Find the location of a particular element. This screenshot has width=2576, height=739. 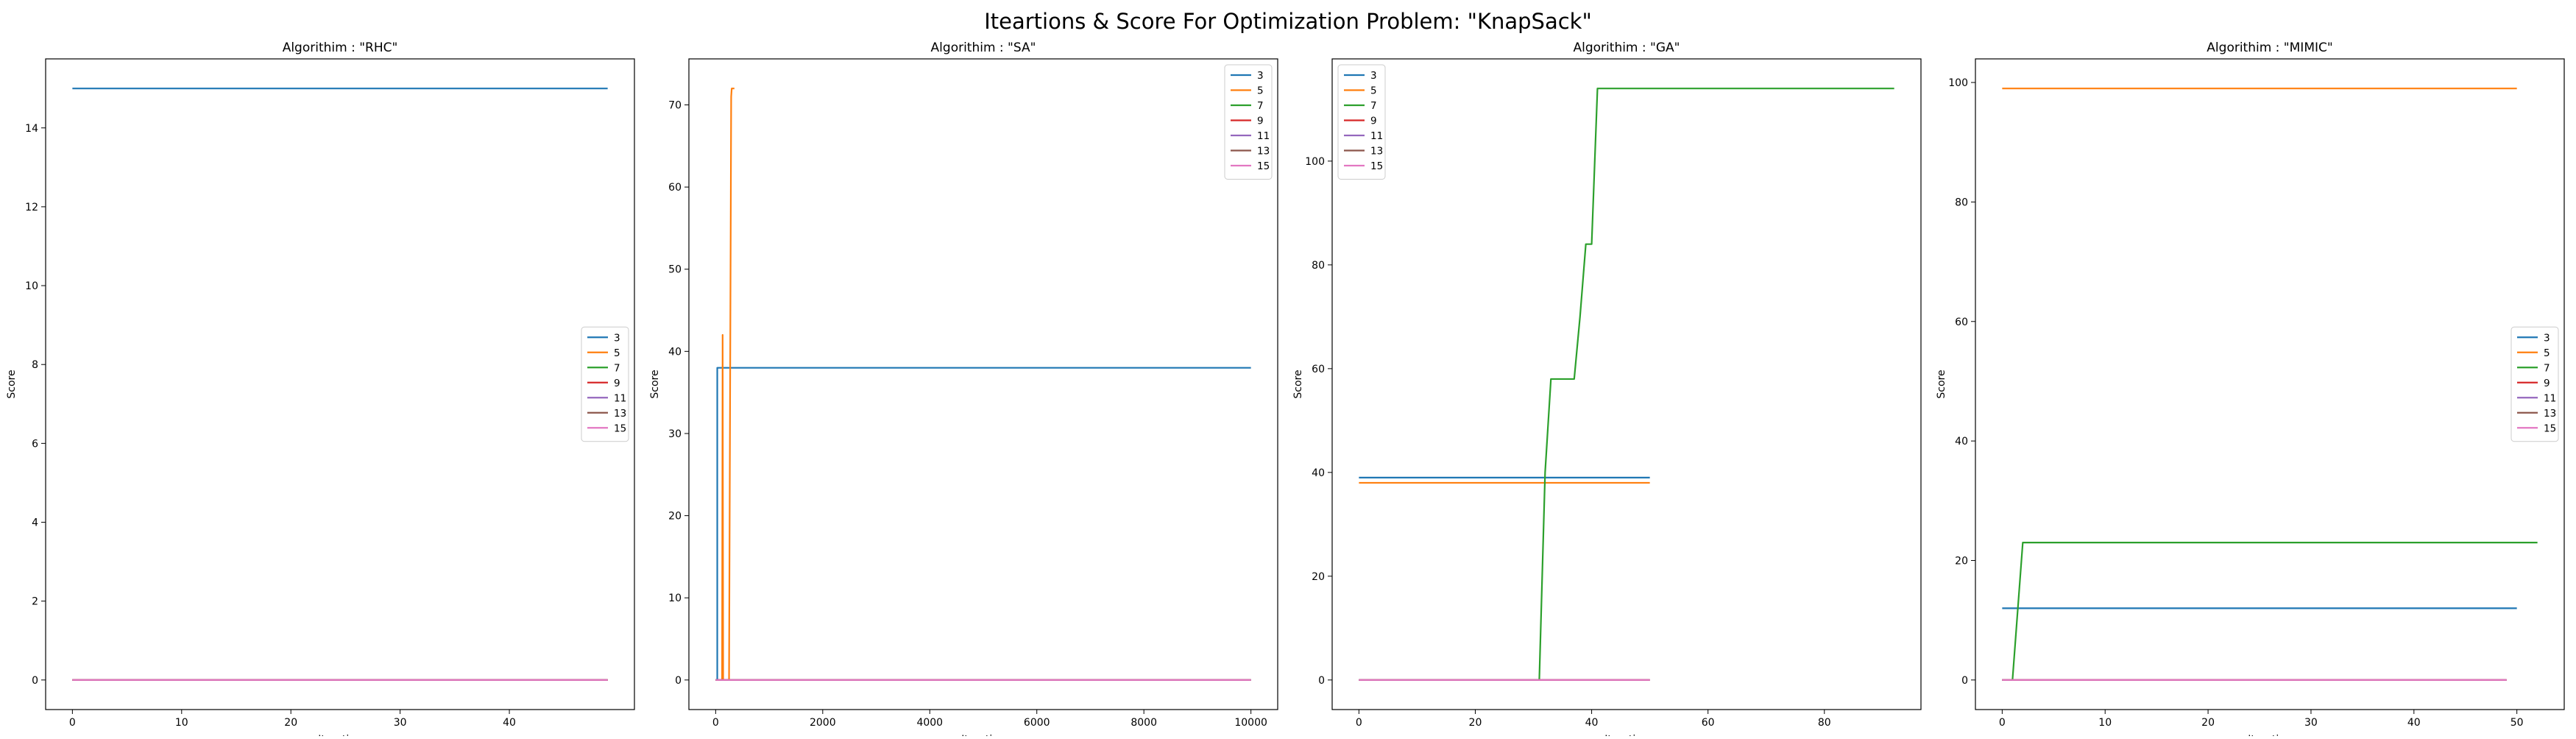

x-tick-label: 60 is located at coordinates (1708, 723).